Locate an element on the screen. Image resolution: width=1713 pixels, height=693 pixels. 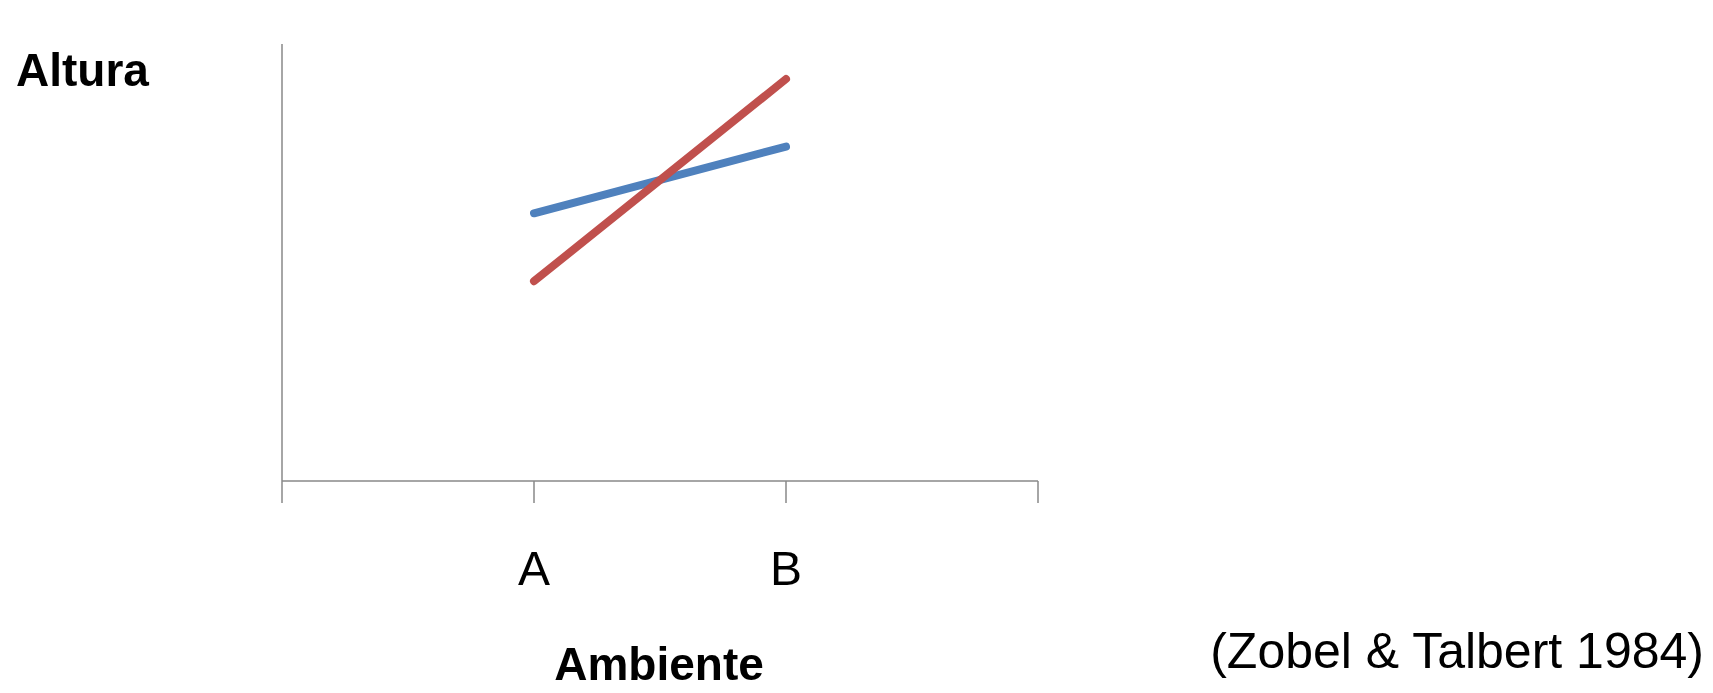
x-tick-label: A is located at coordinates (534, 568).